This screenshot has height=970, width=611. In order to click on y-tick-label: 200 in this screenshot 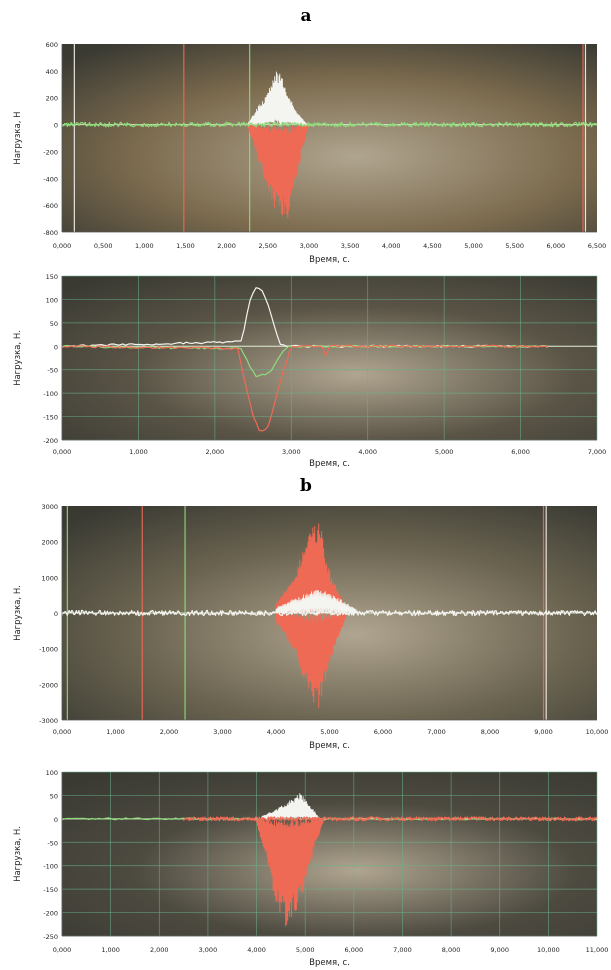, I will do `click(52, 99)`.